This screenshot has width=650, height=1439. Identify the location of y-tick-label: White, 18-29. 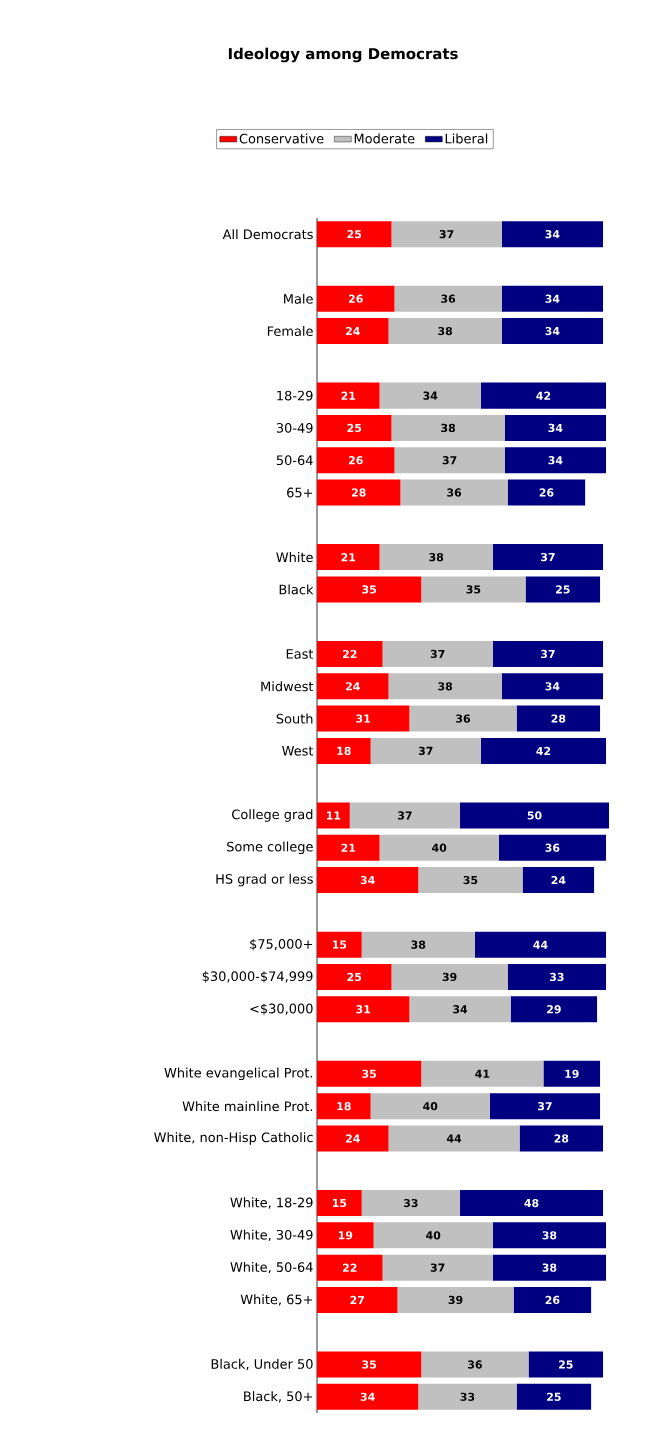
(271, 1203).